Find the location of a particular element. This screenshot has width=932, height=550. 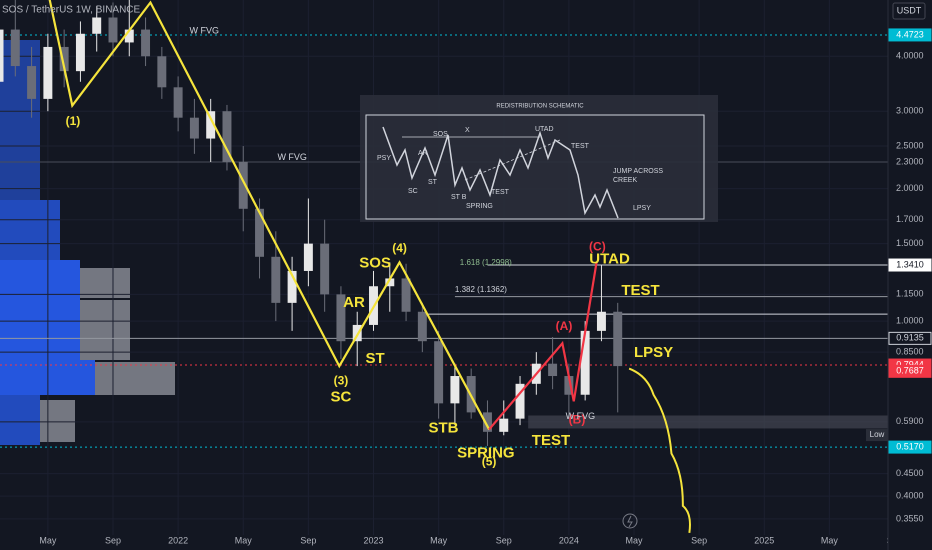

x-tick-label: 2023 is located at coordinates (373, 540).